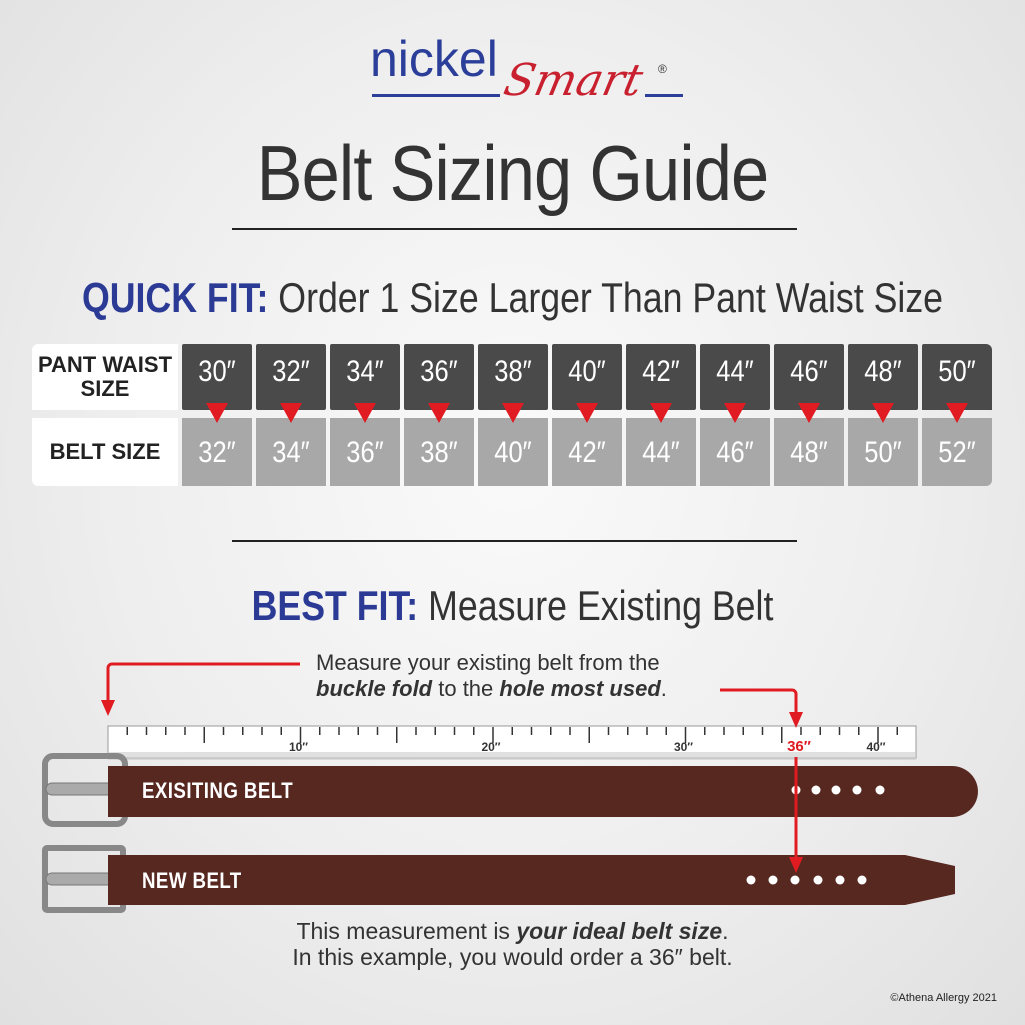 The width and height of the screenshot is (1025, 1025). I want to click on pant-size-cell: 32″, so click(291, 377).